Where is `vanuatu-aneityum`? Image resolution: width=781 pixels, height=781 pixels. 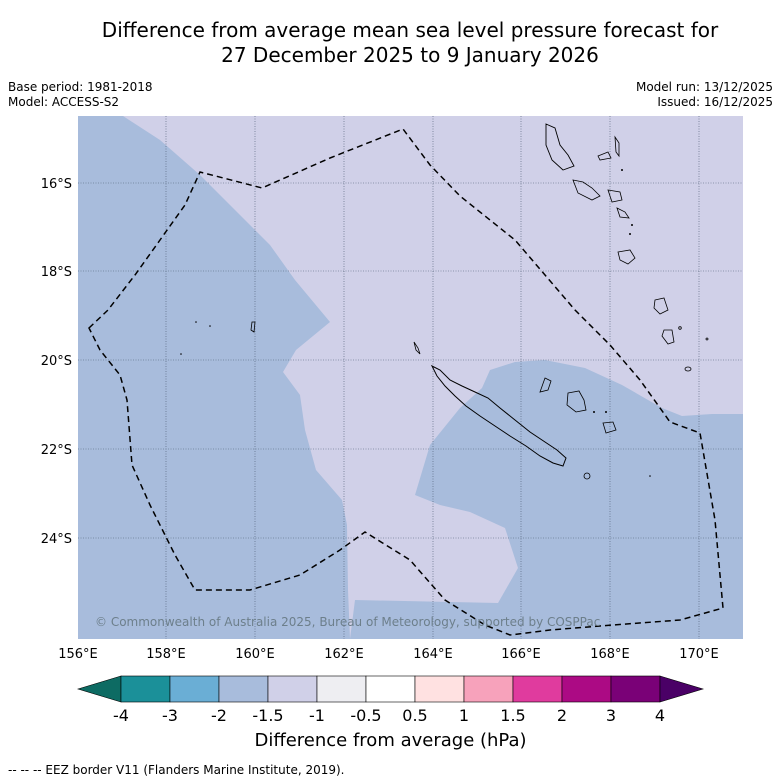
vanuatu-aneityum is located at coordinates (668, 337).